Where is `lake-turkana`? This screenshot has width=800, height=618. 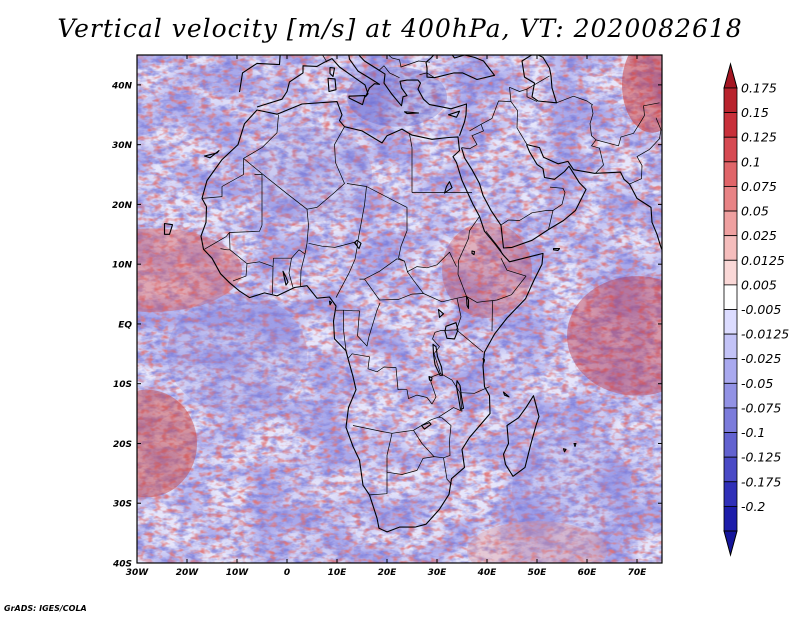 lake-turkana is located at coordinates (467, 302).